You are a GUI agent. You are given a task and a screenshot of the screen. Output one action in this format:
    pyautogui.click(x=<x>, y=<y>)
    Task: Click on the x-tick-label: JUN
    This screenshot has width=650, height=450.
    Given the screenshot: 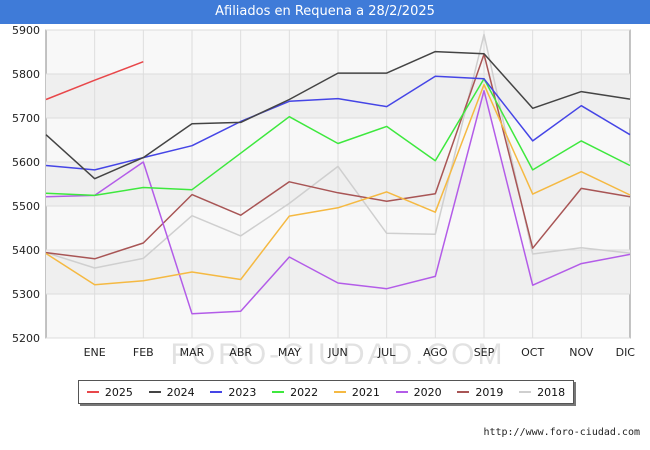 What is the action you would take?
    pyautogui.click(x=337, y=352)
    